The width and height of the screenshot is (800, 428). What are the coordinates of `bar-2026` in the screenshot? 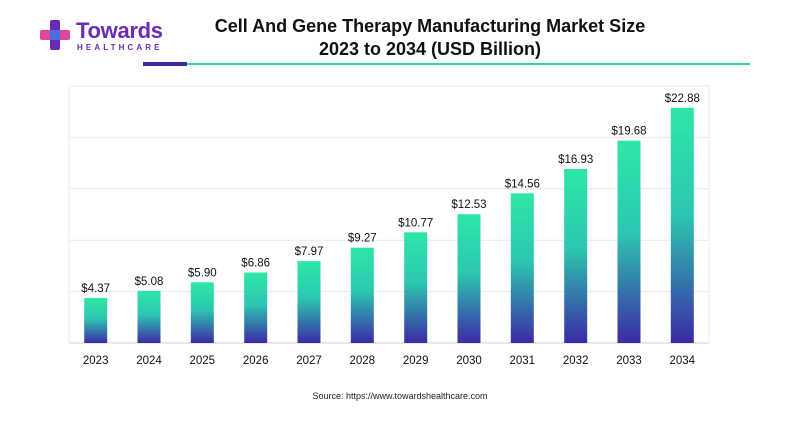 It's located at (256, 307).